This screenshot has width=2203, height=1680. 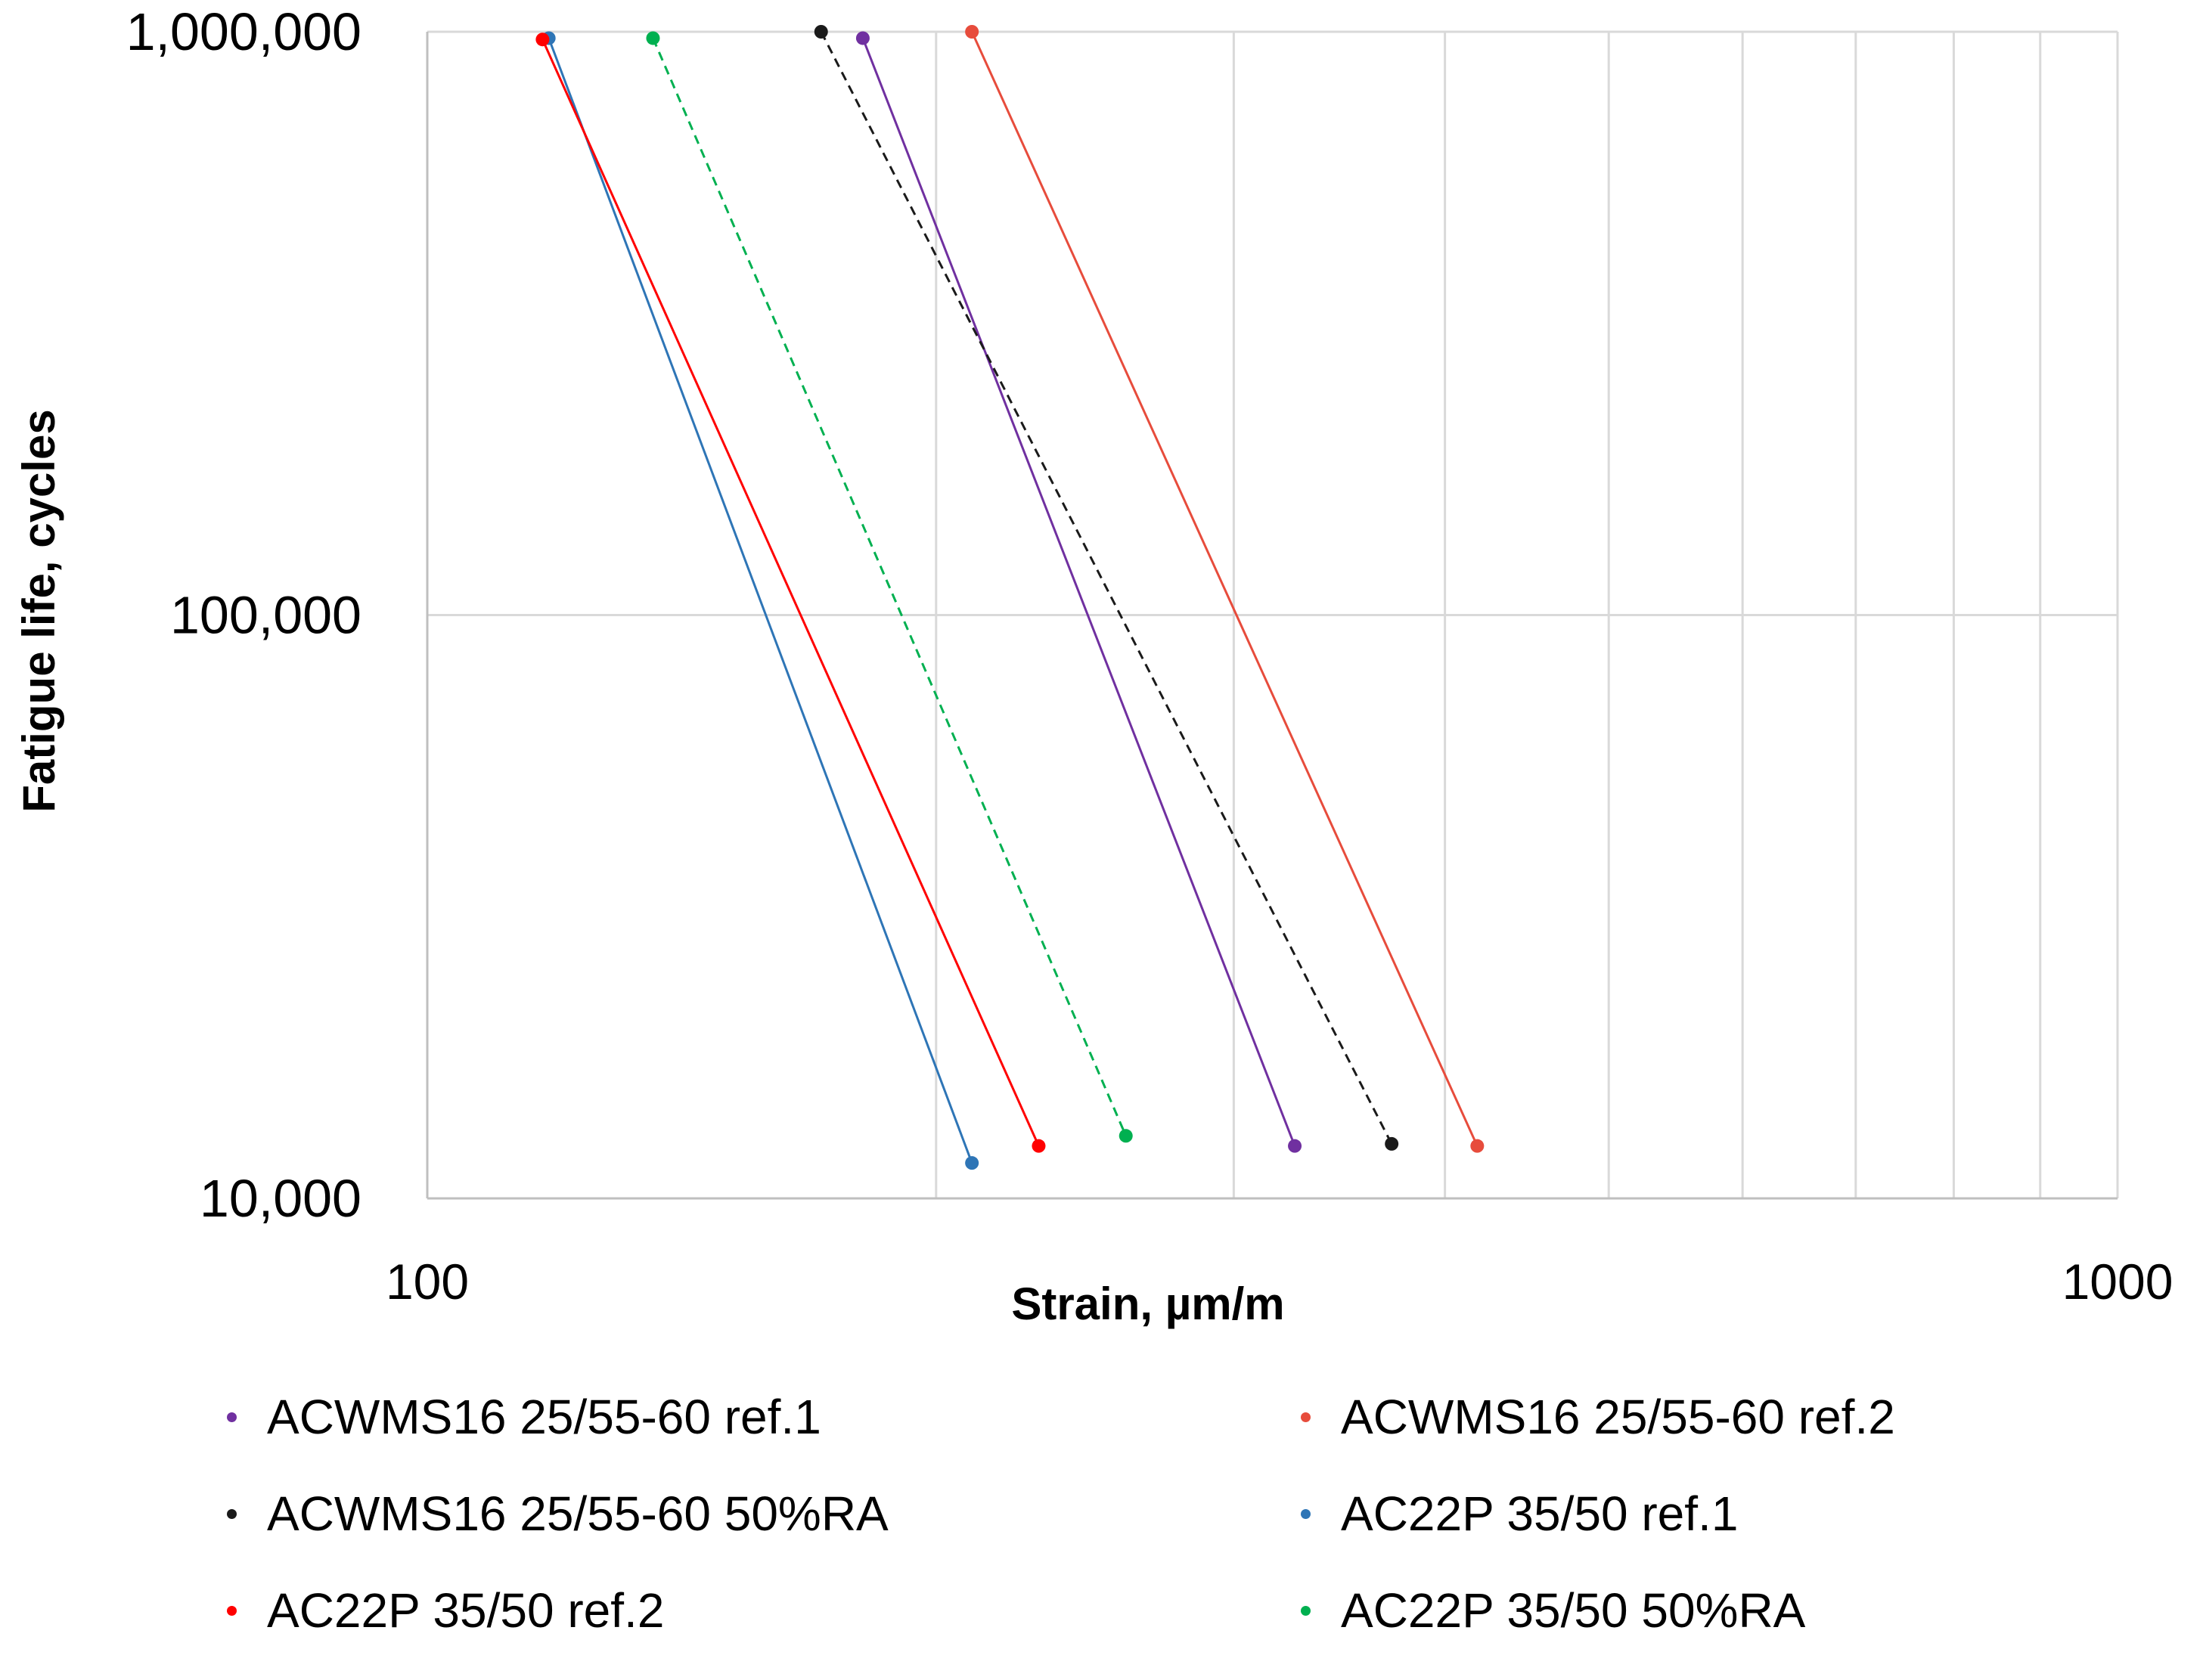 What do you see at coordinates (1147, 1304) in the screenshot?
I see `x-axis-title: Strain, µm/m` at bounding box center [1147, 1304].